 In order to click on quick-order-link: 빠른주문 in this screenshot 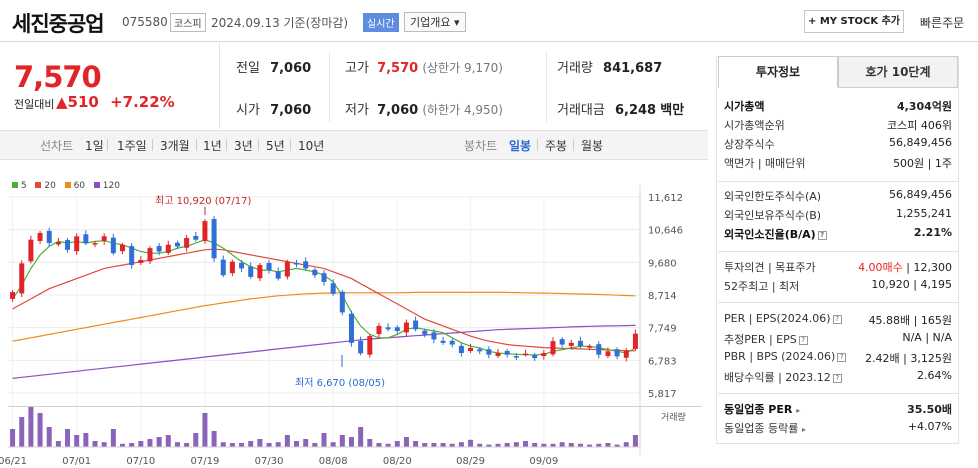, I will do `click(942, 23)`.